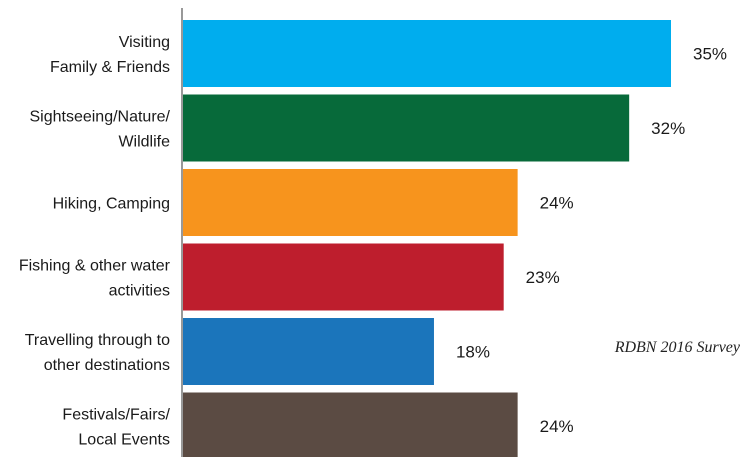 This screenshot has height=457, width=741. Describe the element at coordinates (677, 347) in the screenshot. I see `source-annotation: RDBN 2016 Survey` at that location.